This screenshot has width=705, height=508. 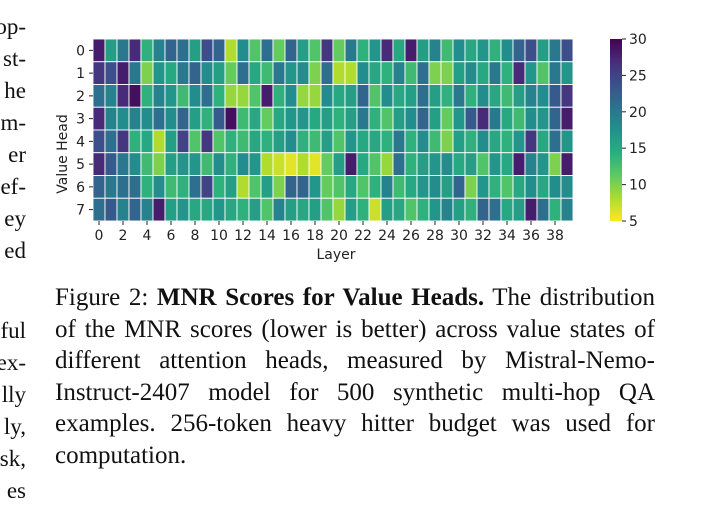 What do you see at coordinates (507, 236) in the screenshot?
I see `x-tick-label: 34` at bounding box center [507, 236].